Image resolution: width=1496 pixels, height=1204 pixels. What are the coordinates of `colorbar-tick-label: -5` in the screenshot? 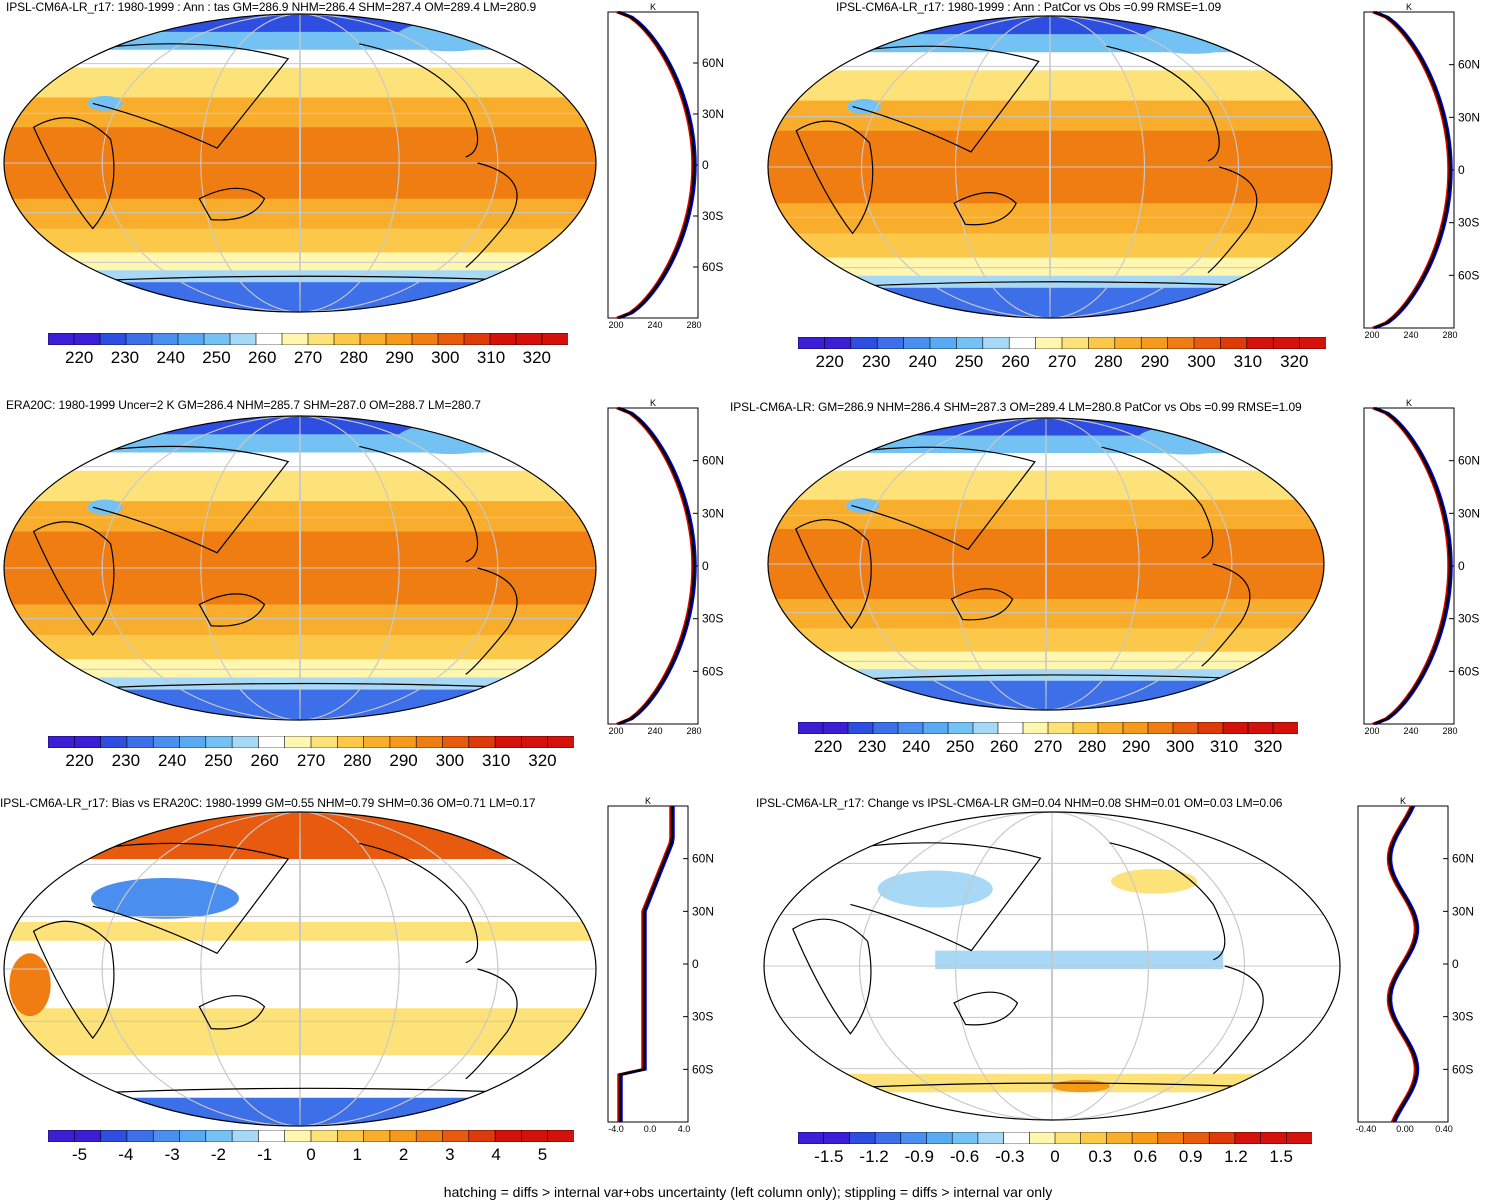 It's located at (79, 1154).